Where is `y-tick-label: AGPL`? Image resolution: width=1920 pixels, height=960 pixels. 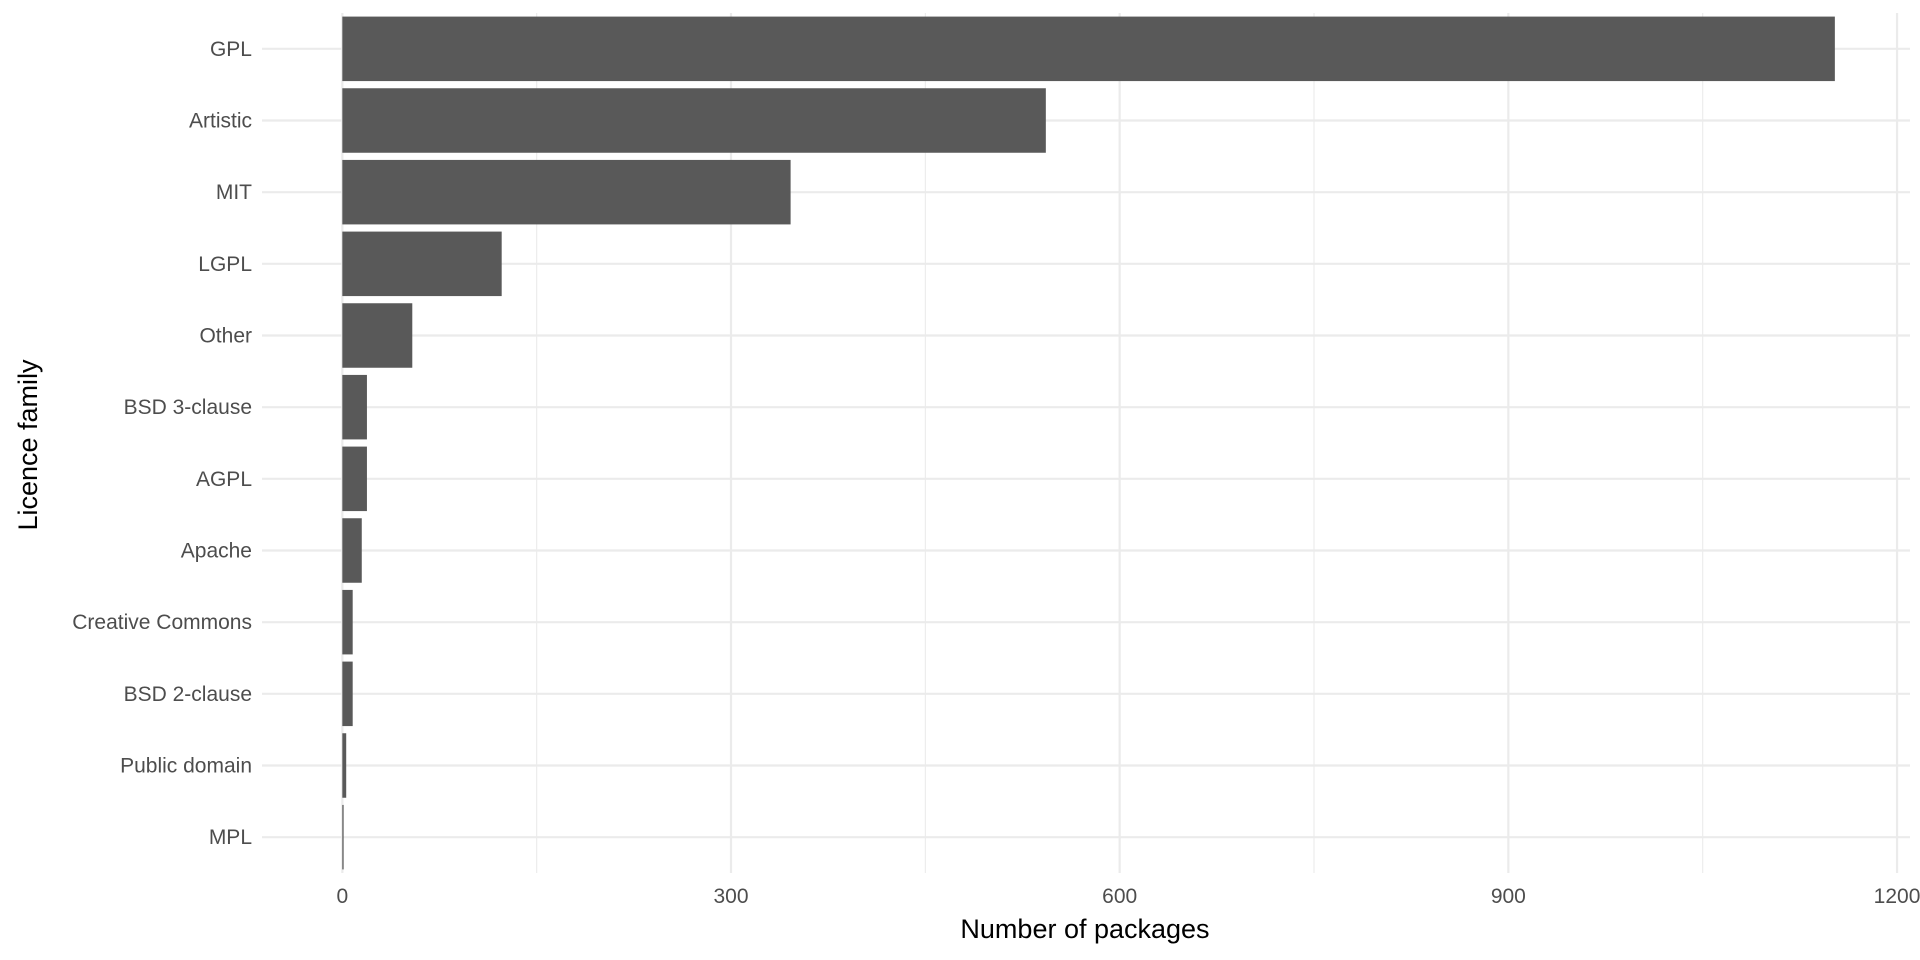 y-tick-label: AGPL is located at coordinates (224, 479).